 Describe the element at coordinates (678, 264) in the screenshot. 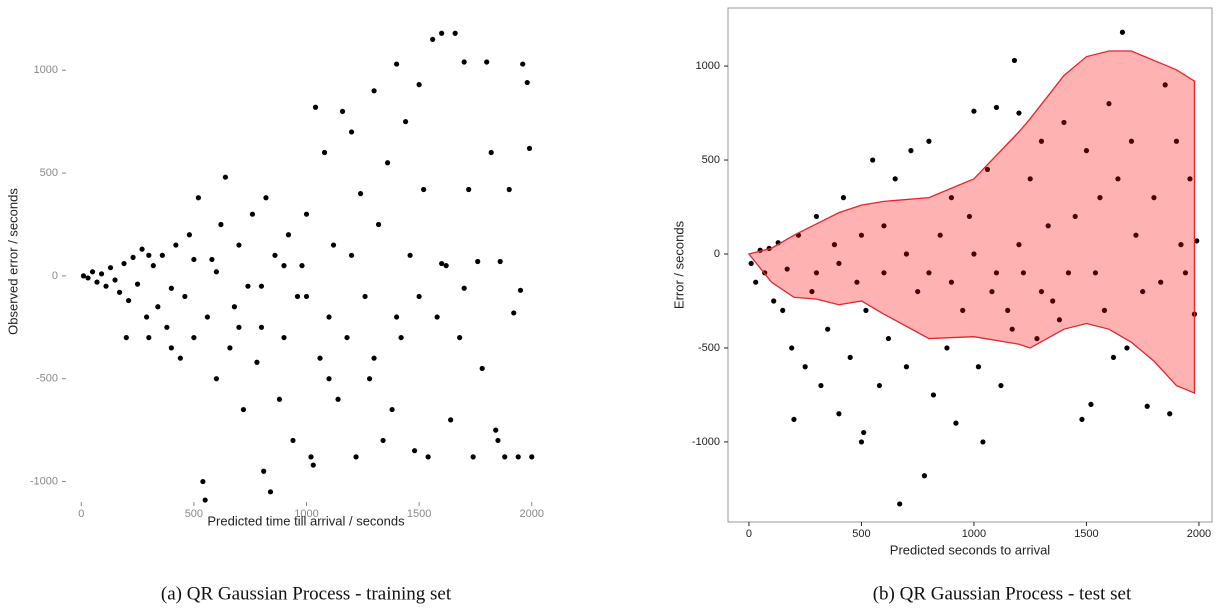

I see `y-axis-title: Error / seconds` at that location.